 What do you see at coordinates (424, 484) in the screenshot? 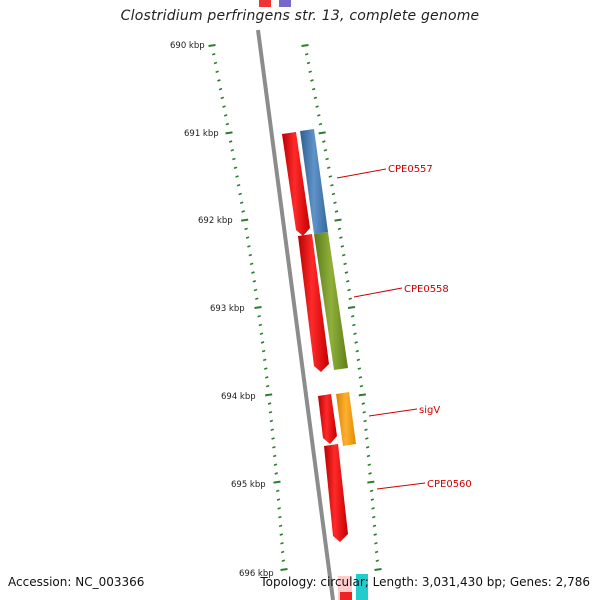
I see `gene-label-cpe0560-group: CPE0560` at bounding box center [424, 484].